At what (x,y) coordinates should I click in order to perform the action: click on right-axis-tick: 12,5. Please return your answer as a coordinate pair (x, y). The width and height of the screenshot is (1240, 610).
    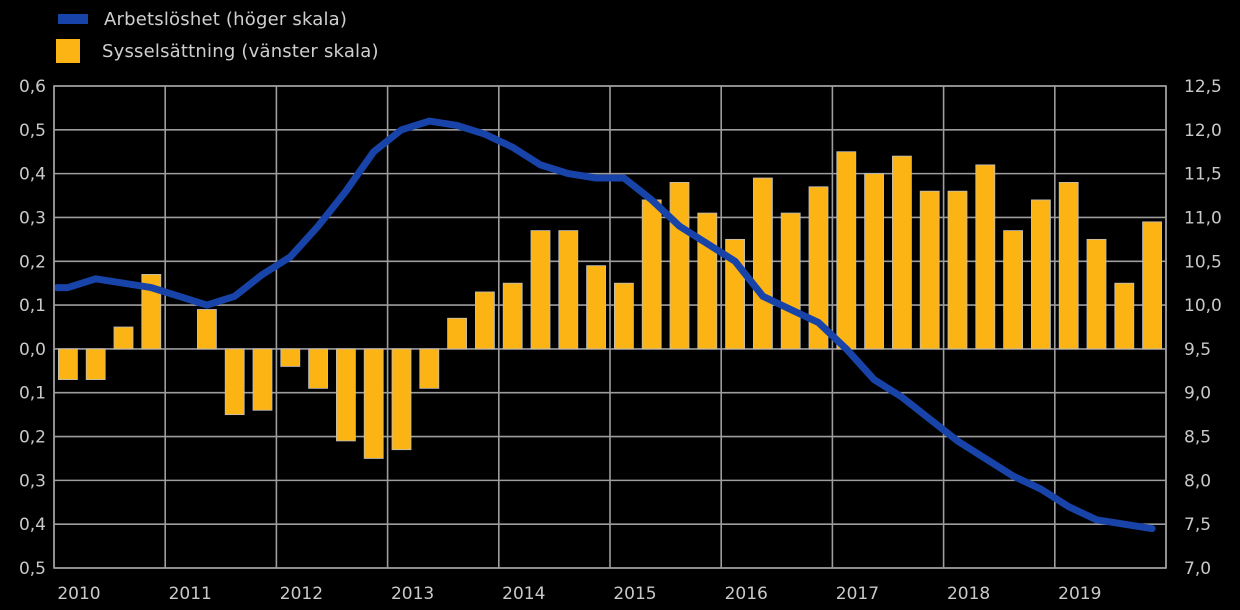
    Looking at the image, I should click on (1203, 87).